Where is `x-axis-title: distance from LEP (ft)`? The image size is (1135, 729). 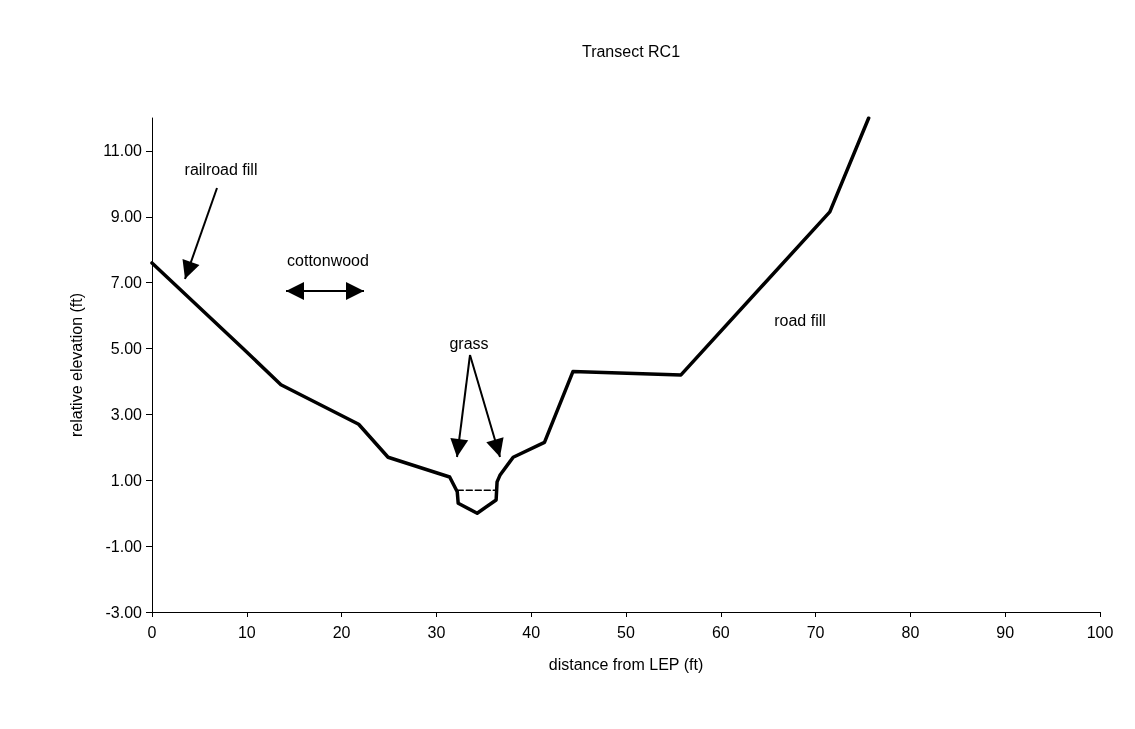
x-axis-title: distance from LEP (ft) is located at coordinates (626, 664).